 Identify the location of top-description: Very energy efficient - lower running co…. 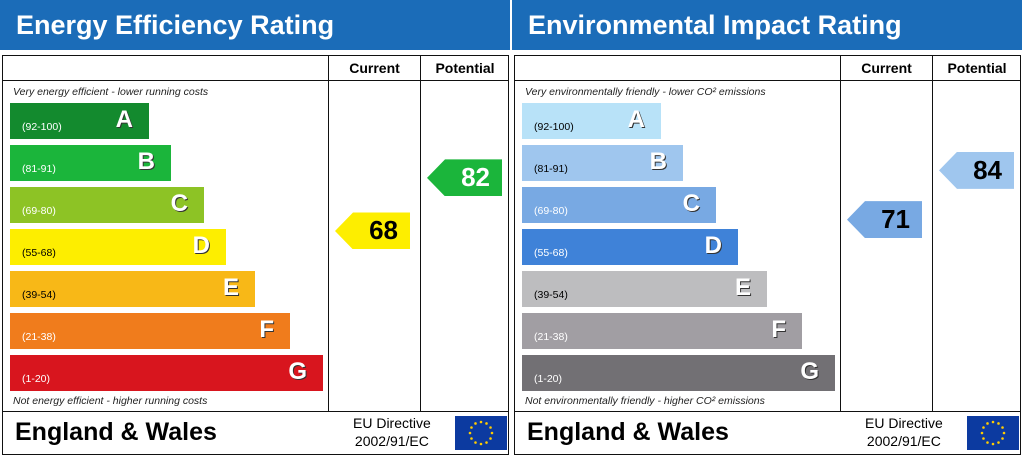
(111, 92).